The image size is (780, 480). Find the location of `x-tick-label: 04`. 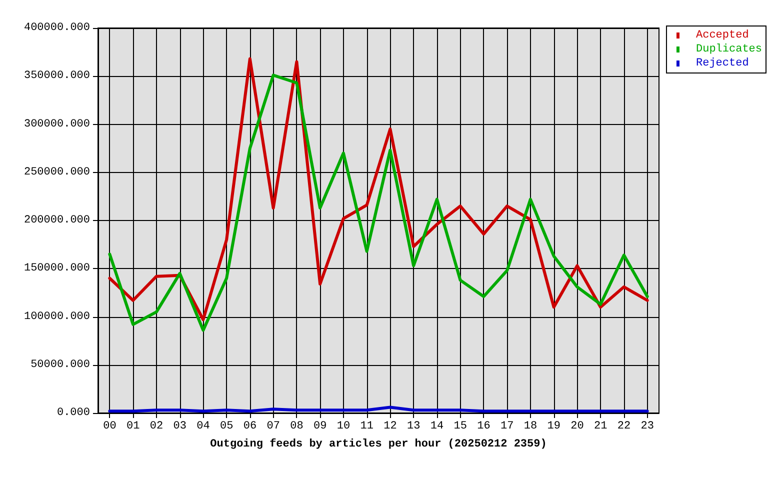

x-tick-label: 04 is located at coordinates (203, 426).